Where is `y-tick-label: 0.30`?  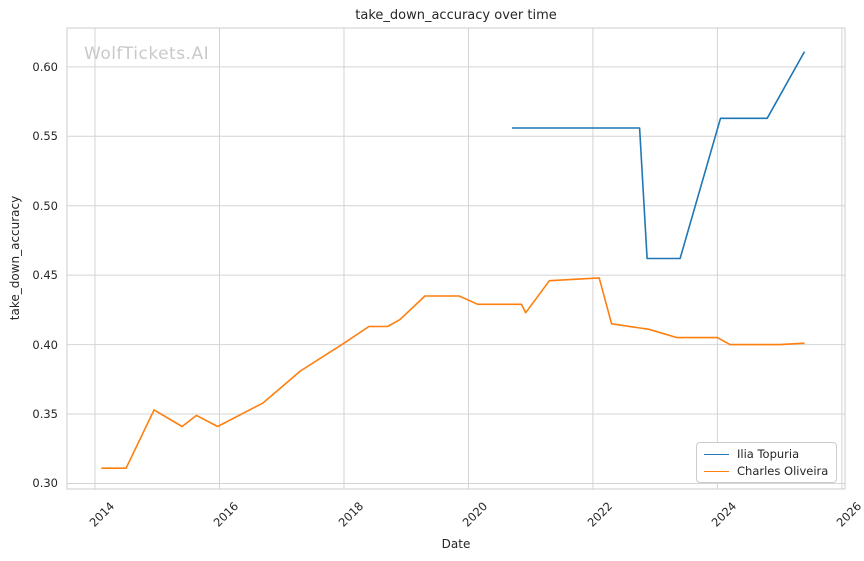
y-tick-label: 0.30 is located at coordinates (45, 483).